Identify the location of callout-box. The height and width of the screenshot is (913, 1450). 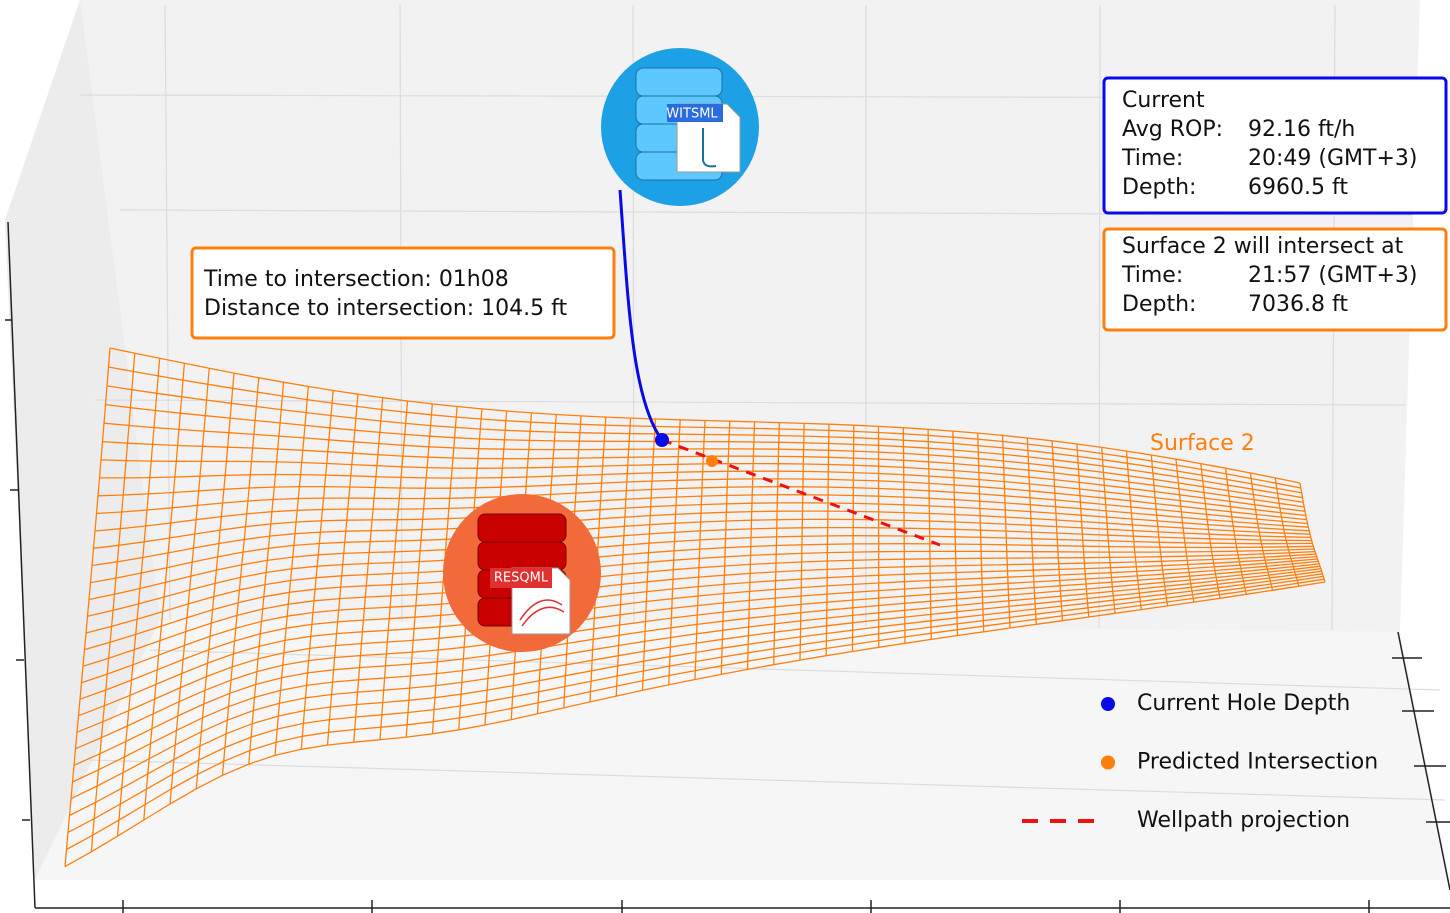
(403, 293).